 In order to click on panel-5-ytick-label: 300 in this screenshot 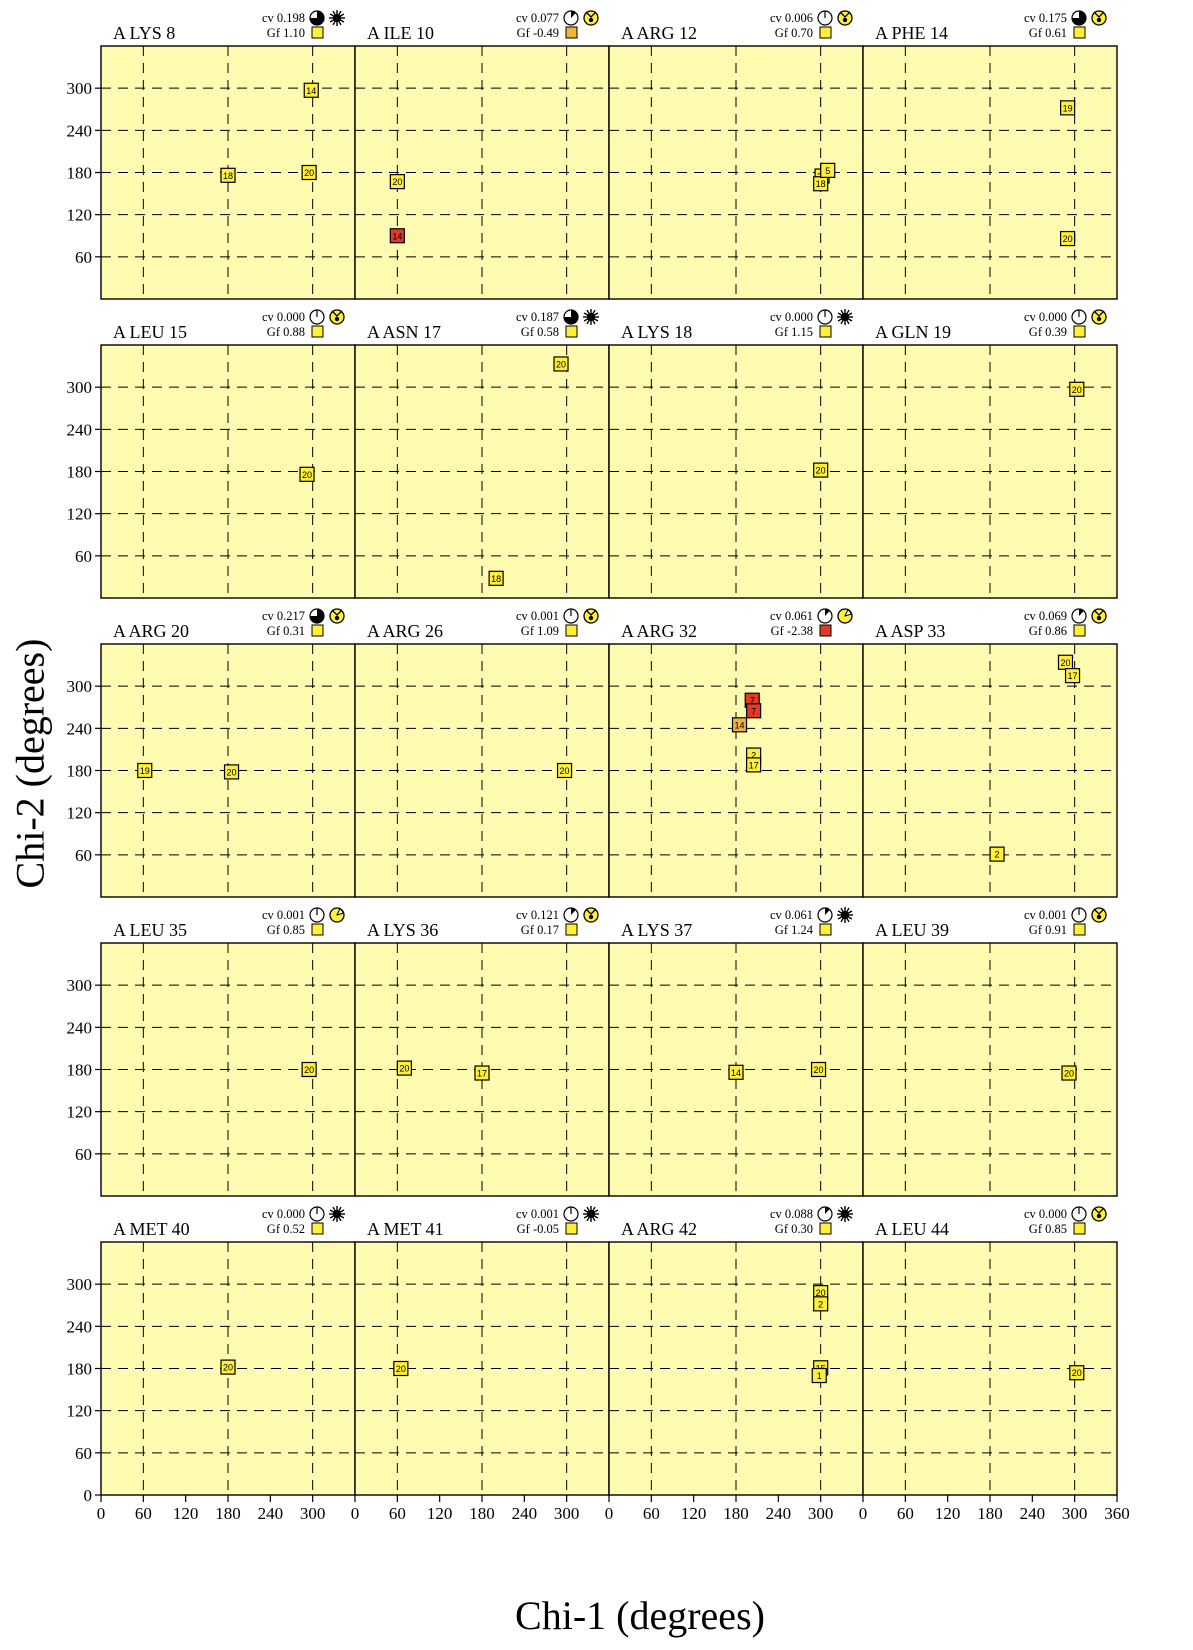, I will do `click(80, 387)`.